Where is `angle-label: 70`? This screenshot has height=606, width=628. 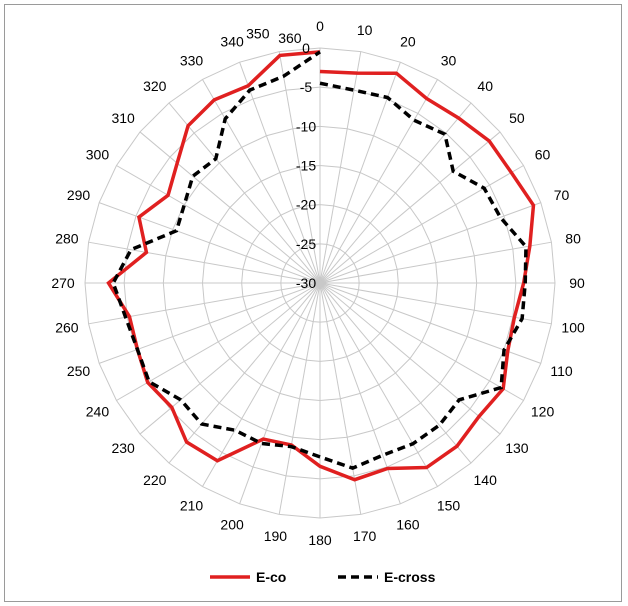 angle-label: 70 is located at coordinates (562, 195).